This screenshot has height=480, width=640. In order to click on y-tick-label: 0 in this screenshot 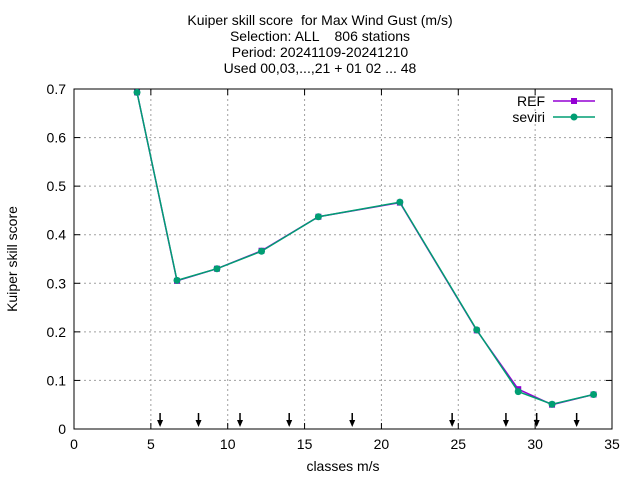, I will do `click(62, 429)`.